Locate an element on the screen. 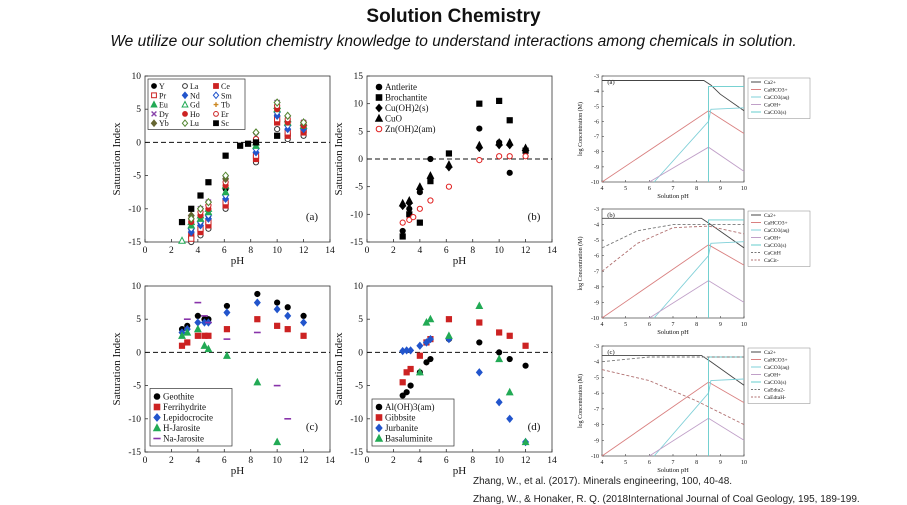  y-tick-label: -6 is located at coordinates (596, 394).